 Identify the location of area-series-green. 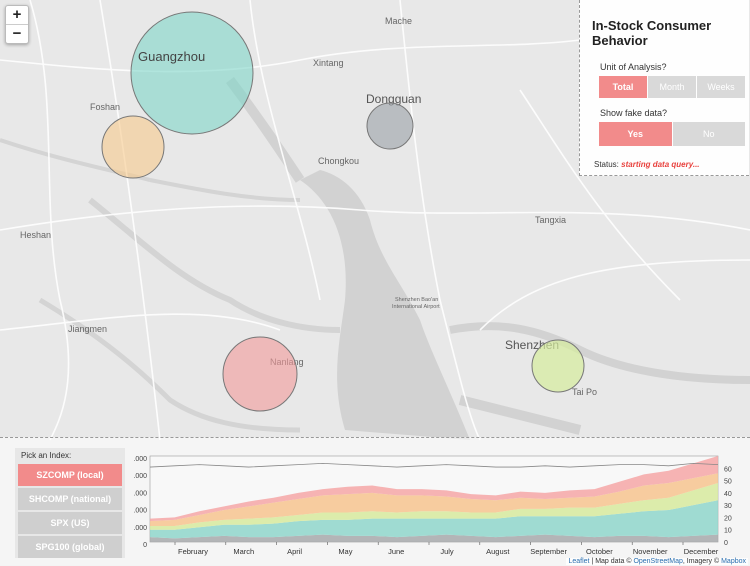
(434, 506).